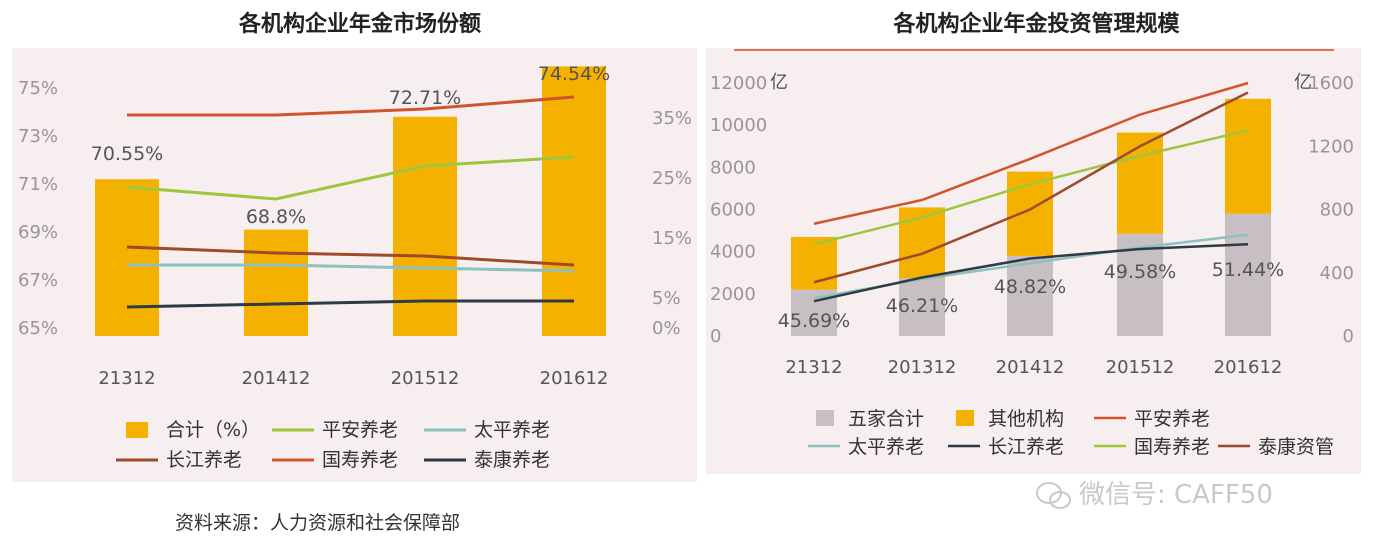  What do you see at coordinates (672, 238) in the screenshot?
I see `right-axis-tick: 15%` at bounding box center [672, 238].